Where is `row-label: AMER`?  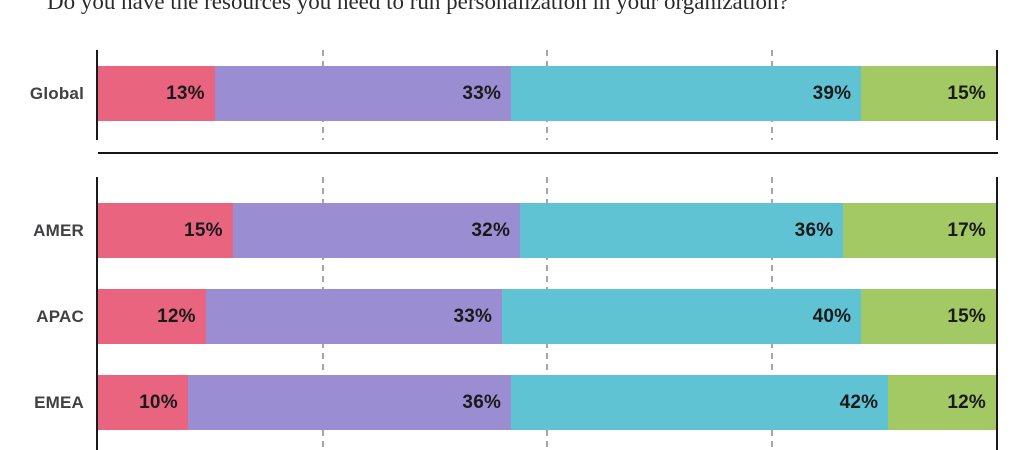 row-label: AMER is located at coordinates (58, 230).